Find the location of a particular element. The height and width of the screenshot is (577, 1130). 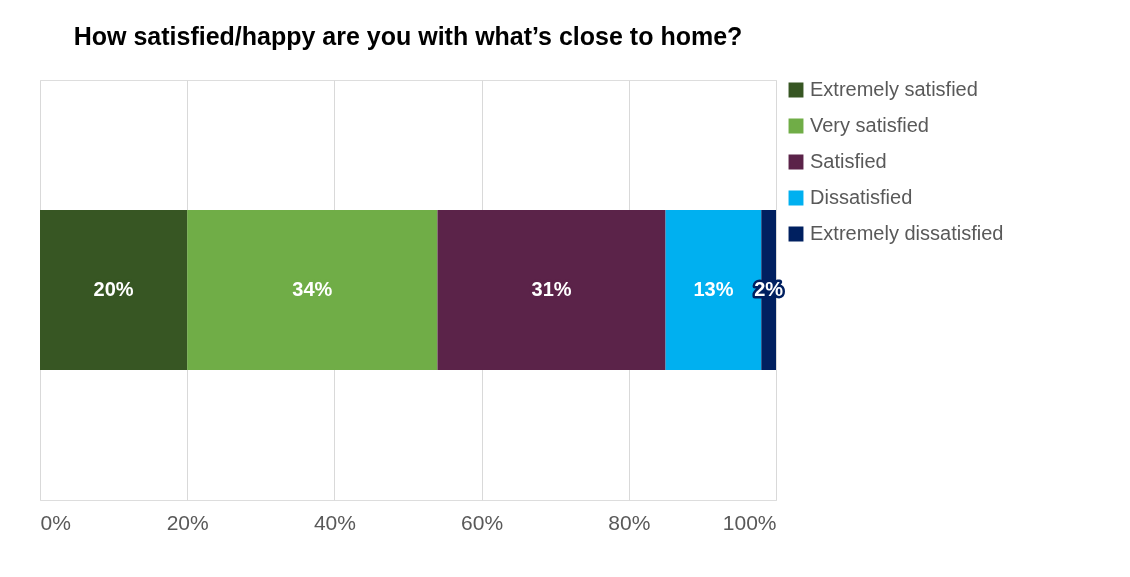

x-tick-label: 20% is located at coordinates (187, 522).